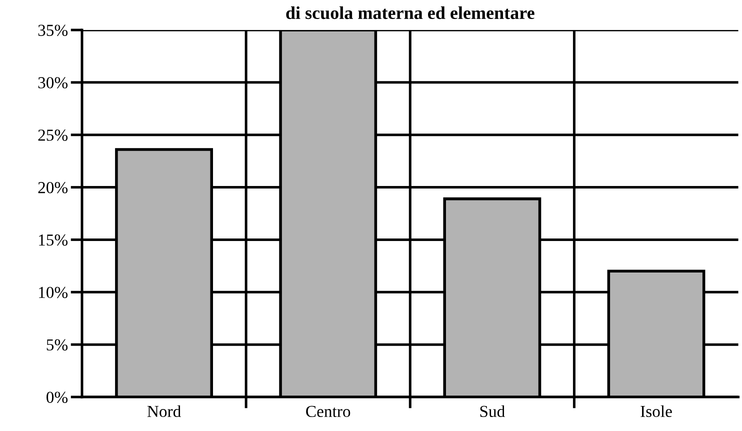 The height and width of the screenshot is (431, 742). Describe the element at coordinates (492, 411) in the screenshot. I see `x-tick-label: Sud` at that location.